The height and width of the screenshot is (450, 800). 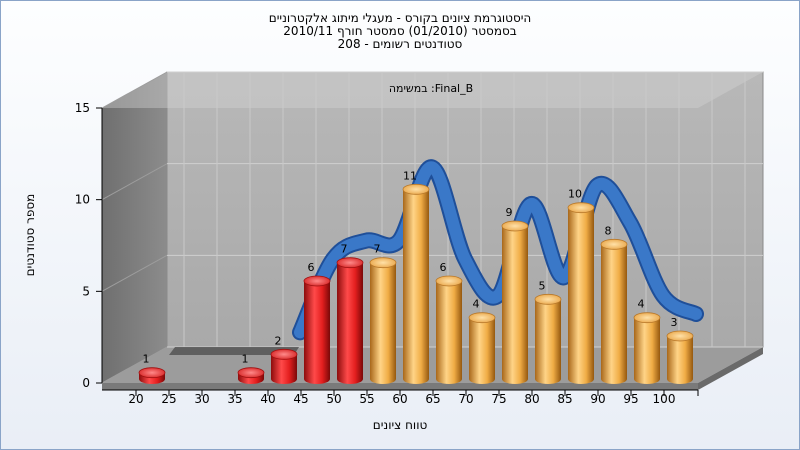 I want to click on x-tick-label: 30, so click(x=201, y=399).